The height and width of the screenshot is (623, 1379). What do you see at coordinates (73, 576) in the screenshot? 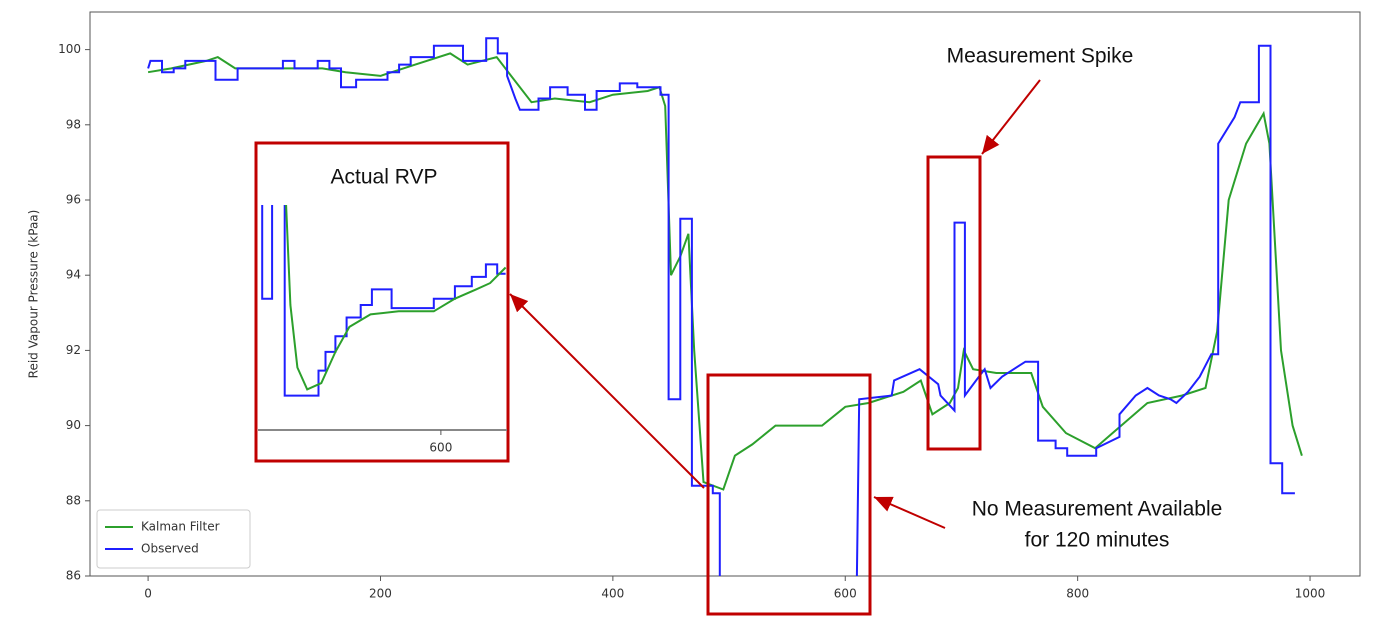
I see `y-tick-label: 86` at bounding box center [73, 576].